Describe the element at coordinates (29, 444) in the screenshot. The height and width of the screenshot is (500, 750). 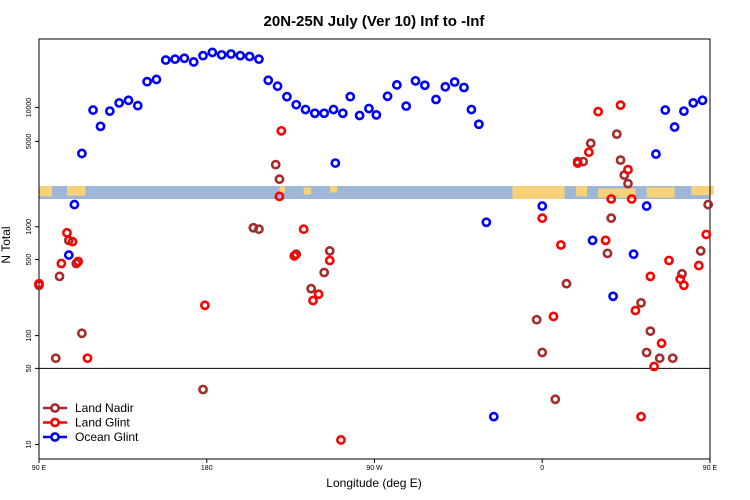
I see `y-tick-label: 10` at that location.